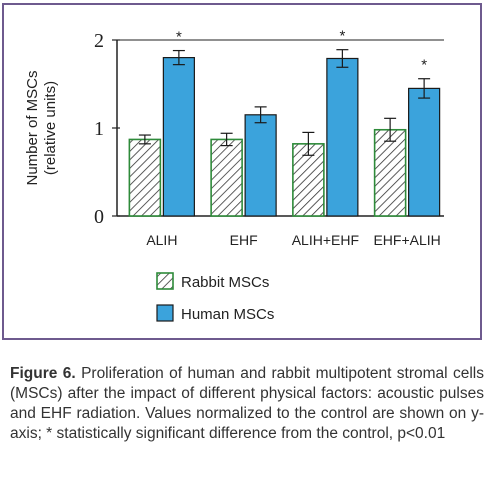 The image size is (490, 480). I want to click on x-category-label: EHF+ALIH, so click(406, 240).